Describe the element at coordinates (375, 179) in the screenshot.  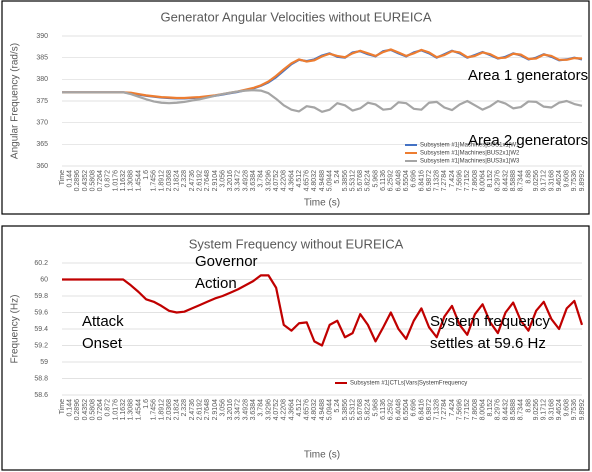
I see `x-tick-label: 5.968` at that location.